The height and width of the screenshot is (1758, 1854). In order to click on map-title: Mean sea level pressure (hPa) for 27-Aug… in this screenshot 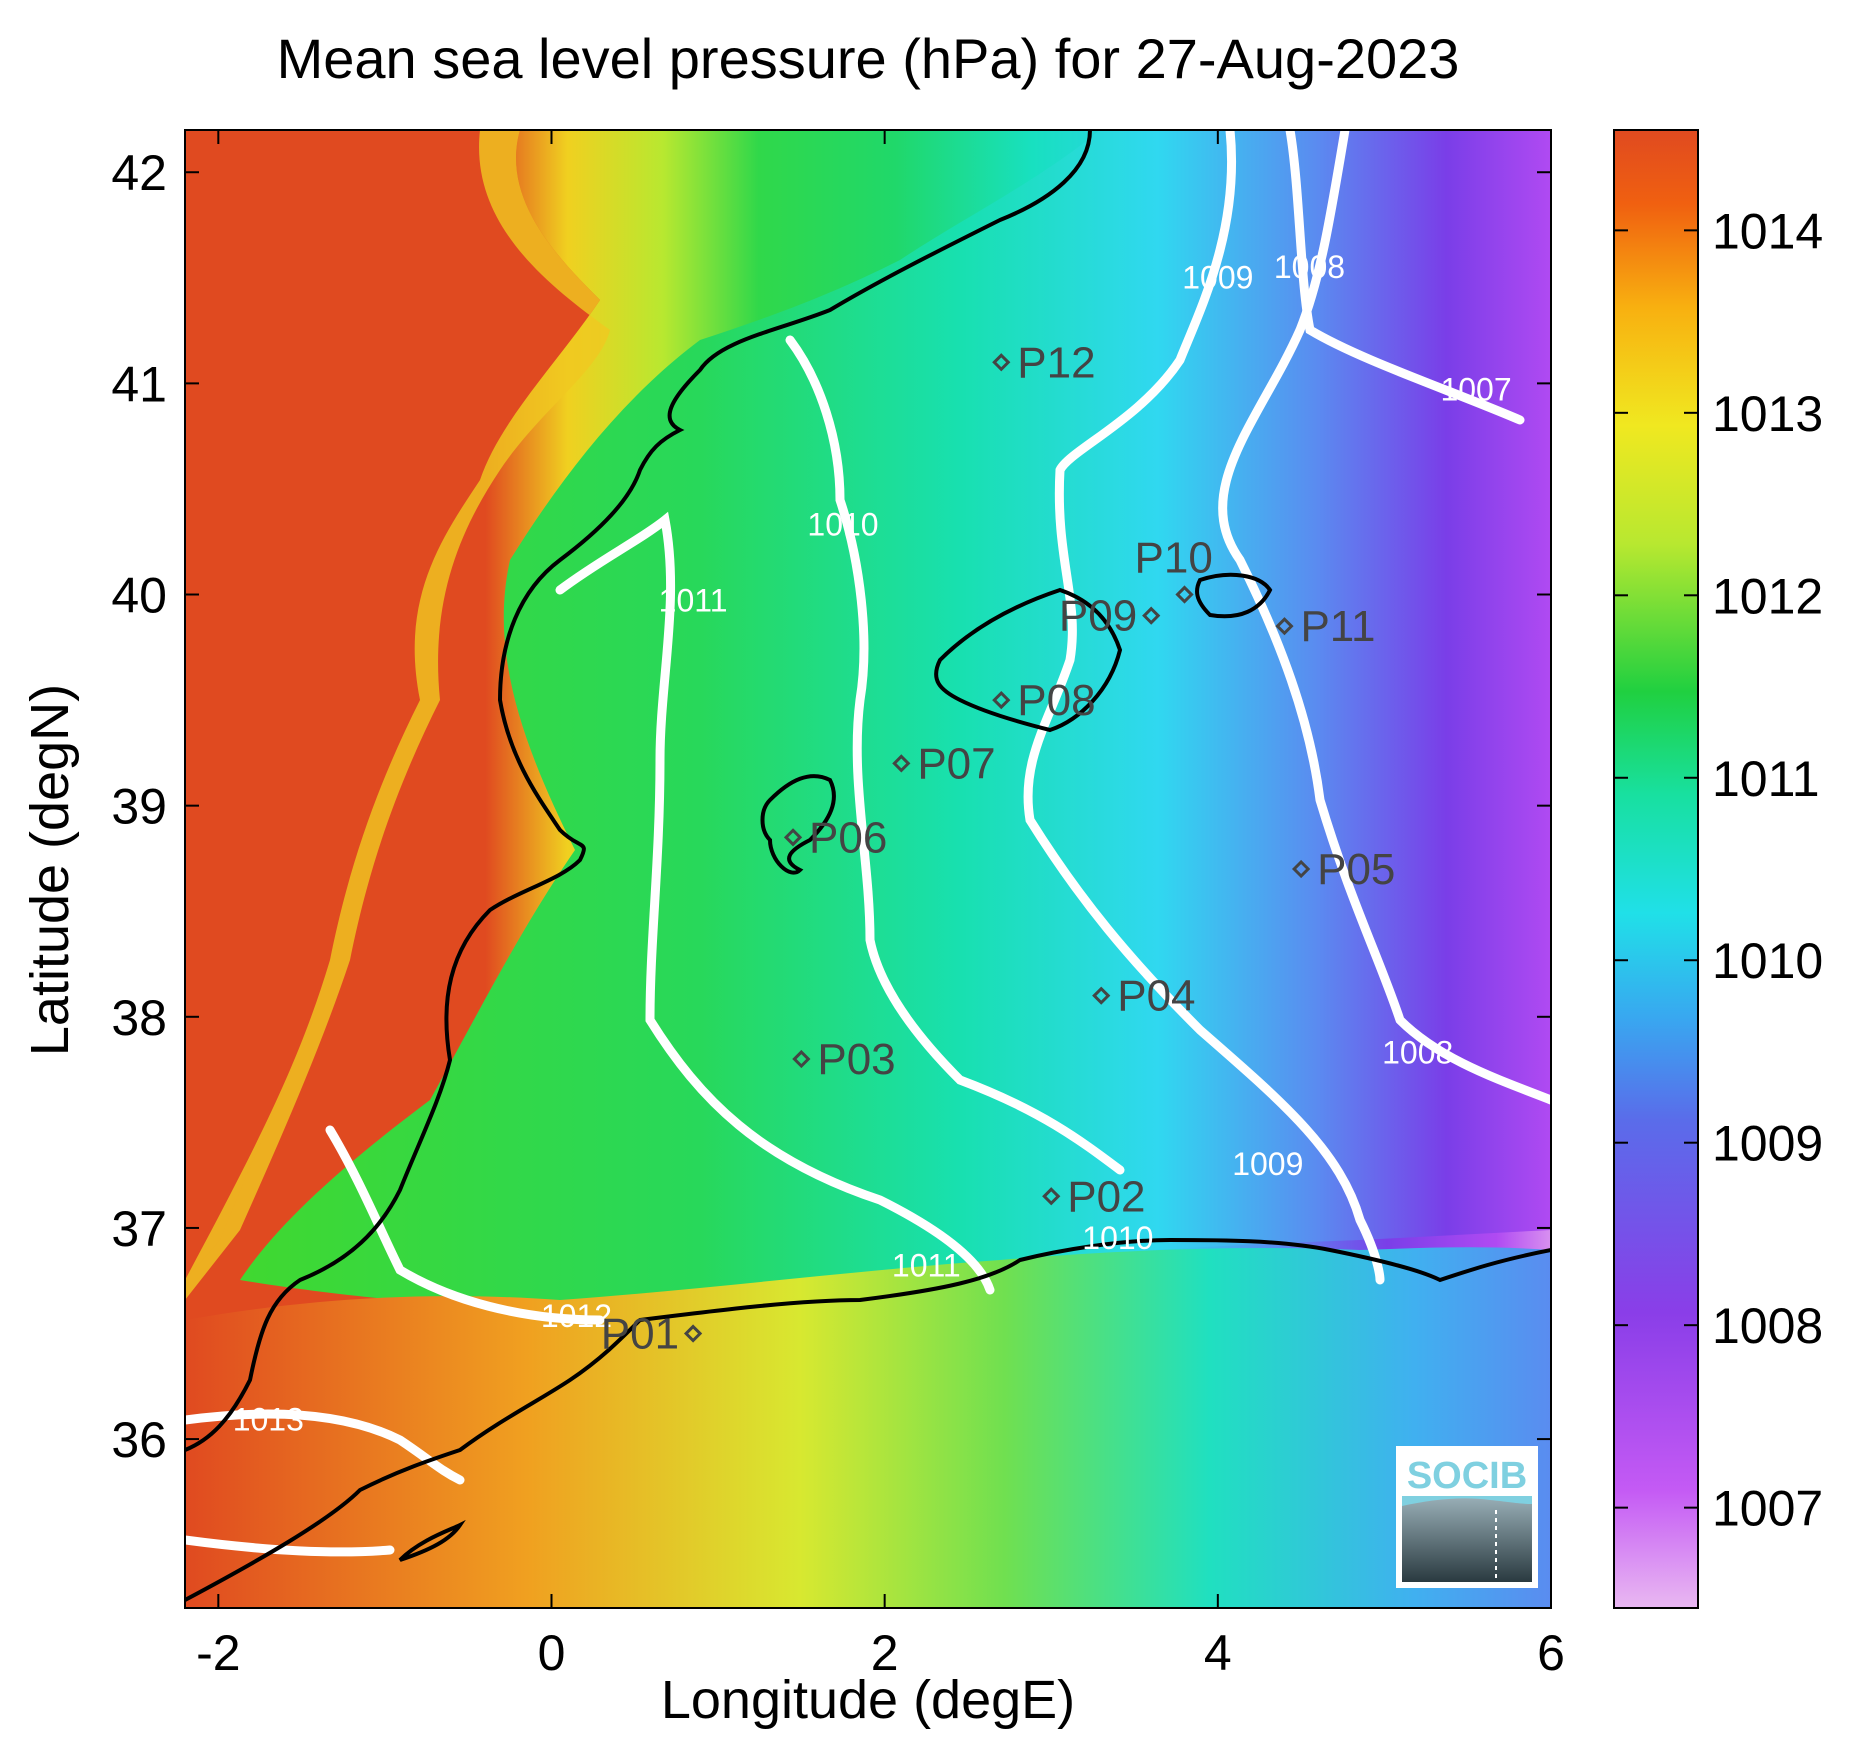, I will do `click(868, 58)`.